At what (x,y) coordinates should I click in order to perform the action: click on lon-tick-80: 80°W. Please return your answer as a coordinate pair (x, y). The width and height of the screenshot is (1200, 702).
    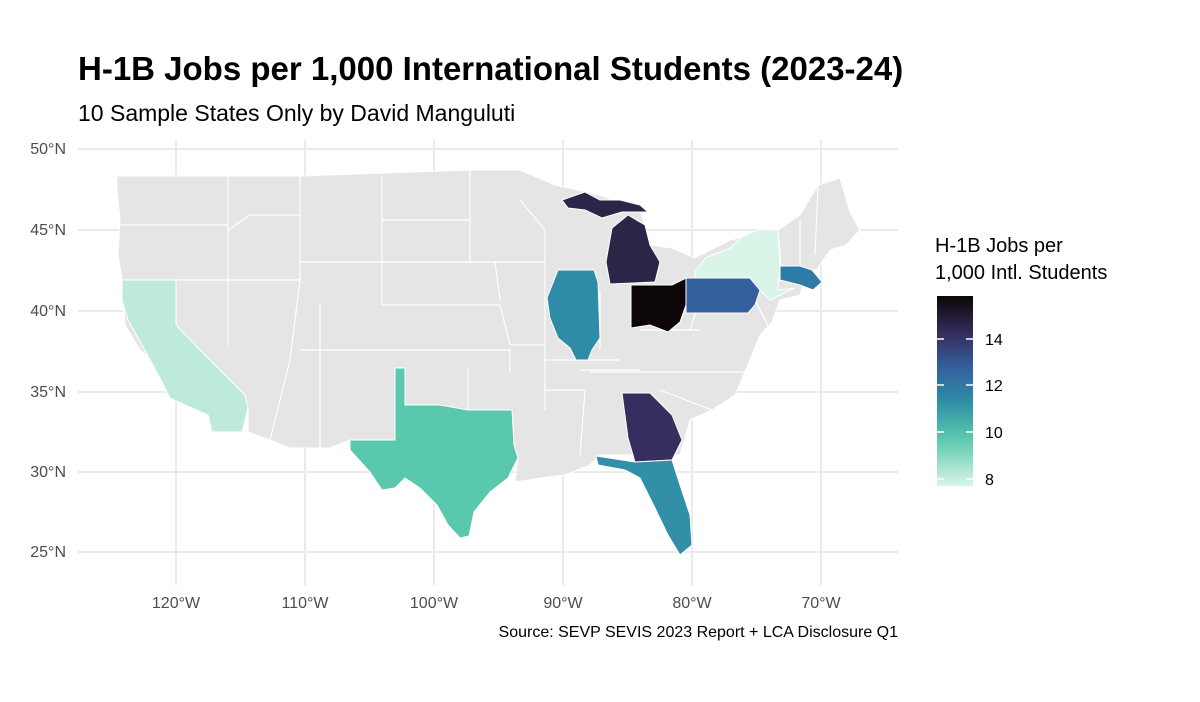
    Looking at the image, I should click on (692, 603).